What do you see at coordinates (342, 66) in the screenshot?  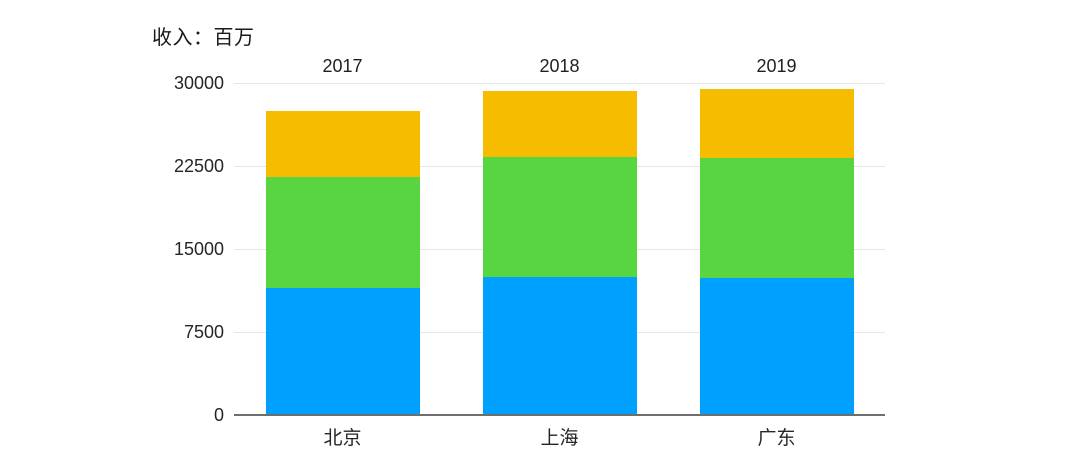 I see `bar-year-label: 2017` at bounding box center [342, 66].